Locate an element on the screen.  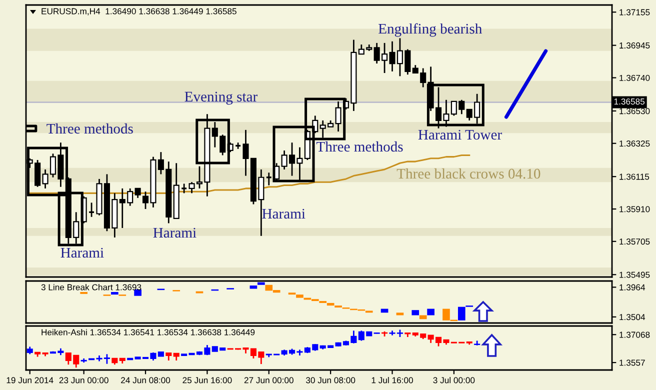
y-tick-label: 1.3557 is located at coordinates (632, 363).